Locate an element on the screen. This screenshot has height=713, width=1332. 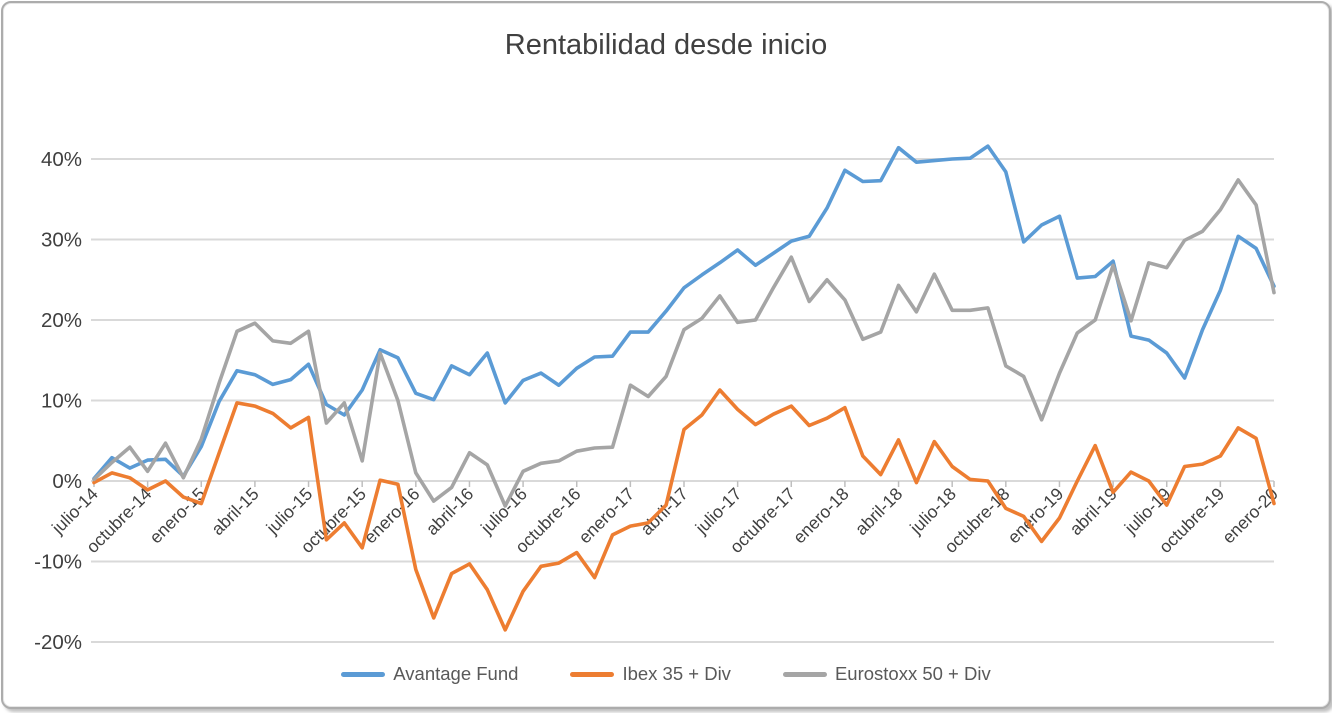
legend-item-avantage-fund: Avantage Fund is located at coordinates (429, 674).